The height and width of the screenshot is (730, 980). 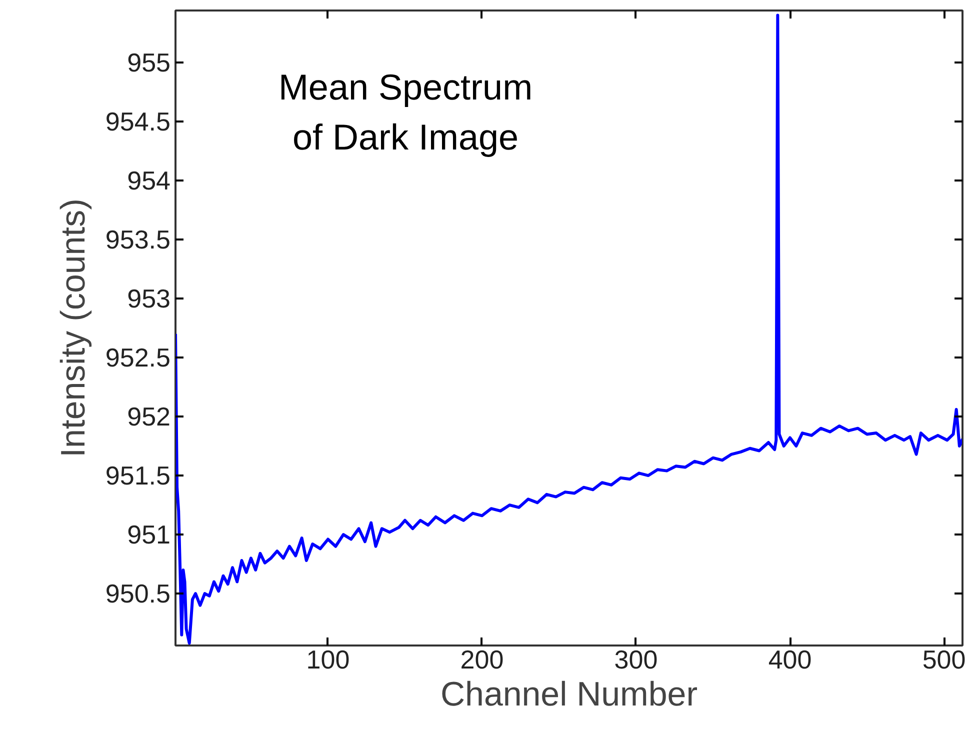 I want to click on text: Mean Spectrum of Dark Image, so click(x=405, y=112).